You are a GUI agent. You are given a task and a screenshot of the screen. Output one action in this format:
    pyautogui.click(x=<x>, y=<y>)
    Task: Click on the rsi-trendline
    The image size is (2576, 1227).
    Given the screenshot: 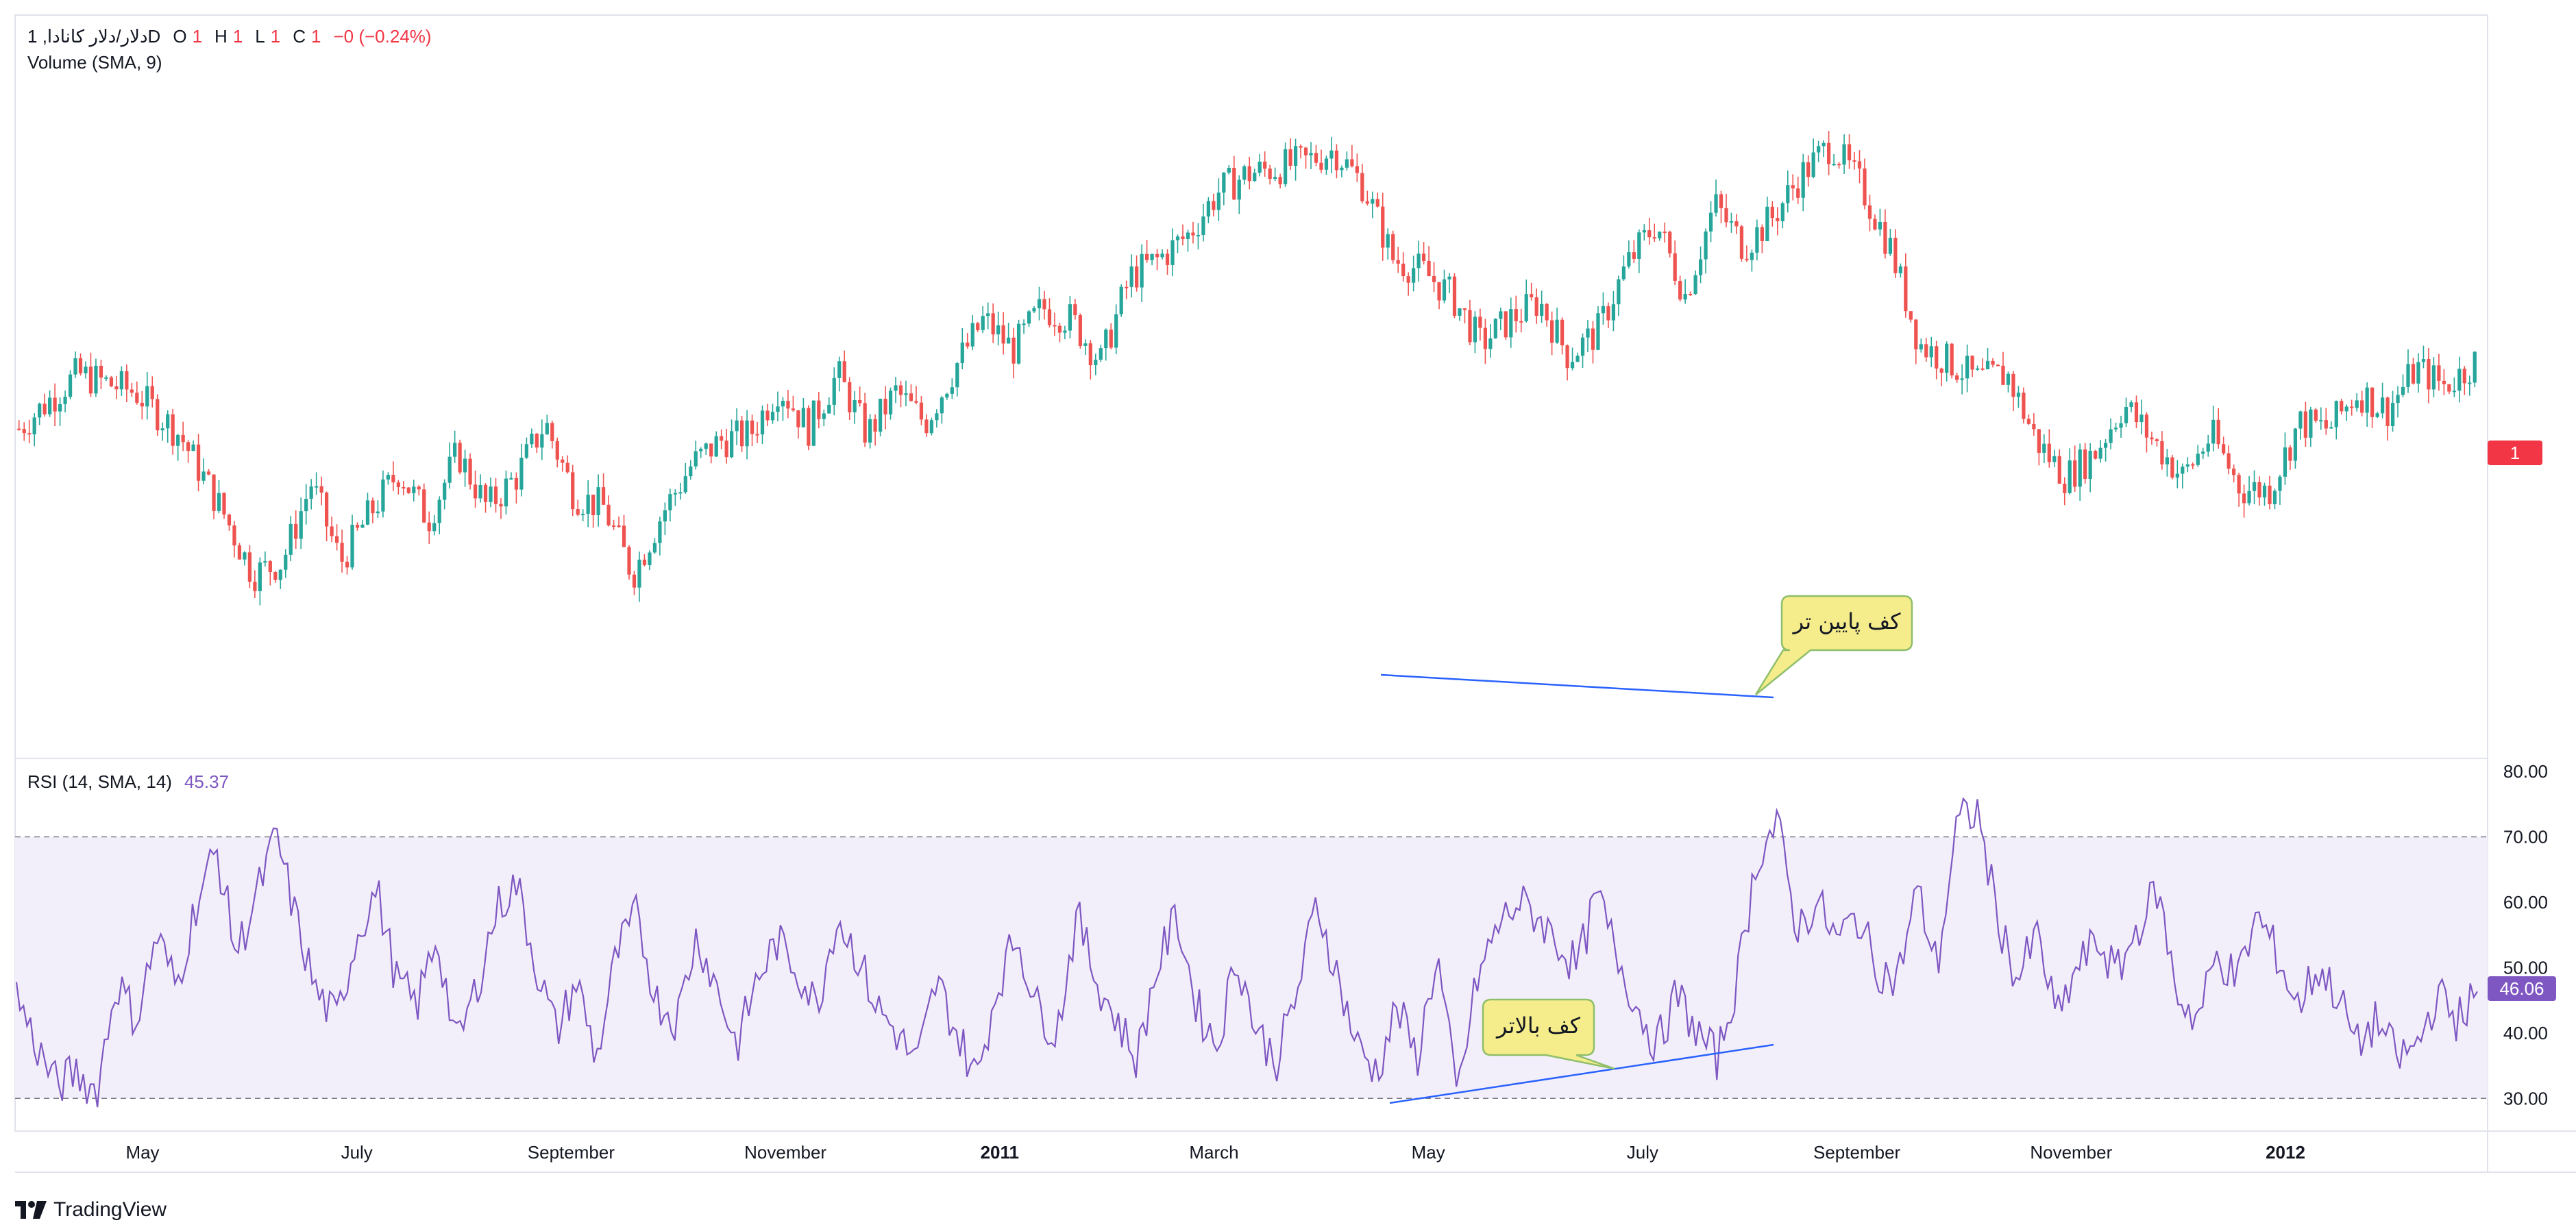 What is the action you would take?
    pyautogui.click(x=1582, y=1073)
    